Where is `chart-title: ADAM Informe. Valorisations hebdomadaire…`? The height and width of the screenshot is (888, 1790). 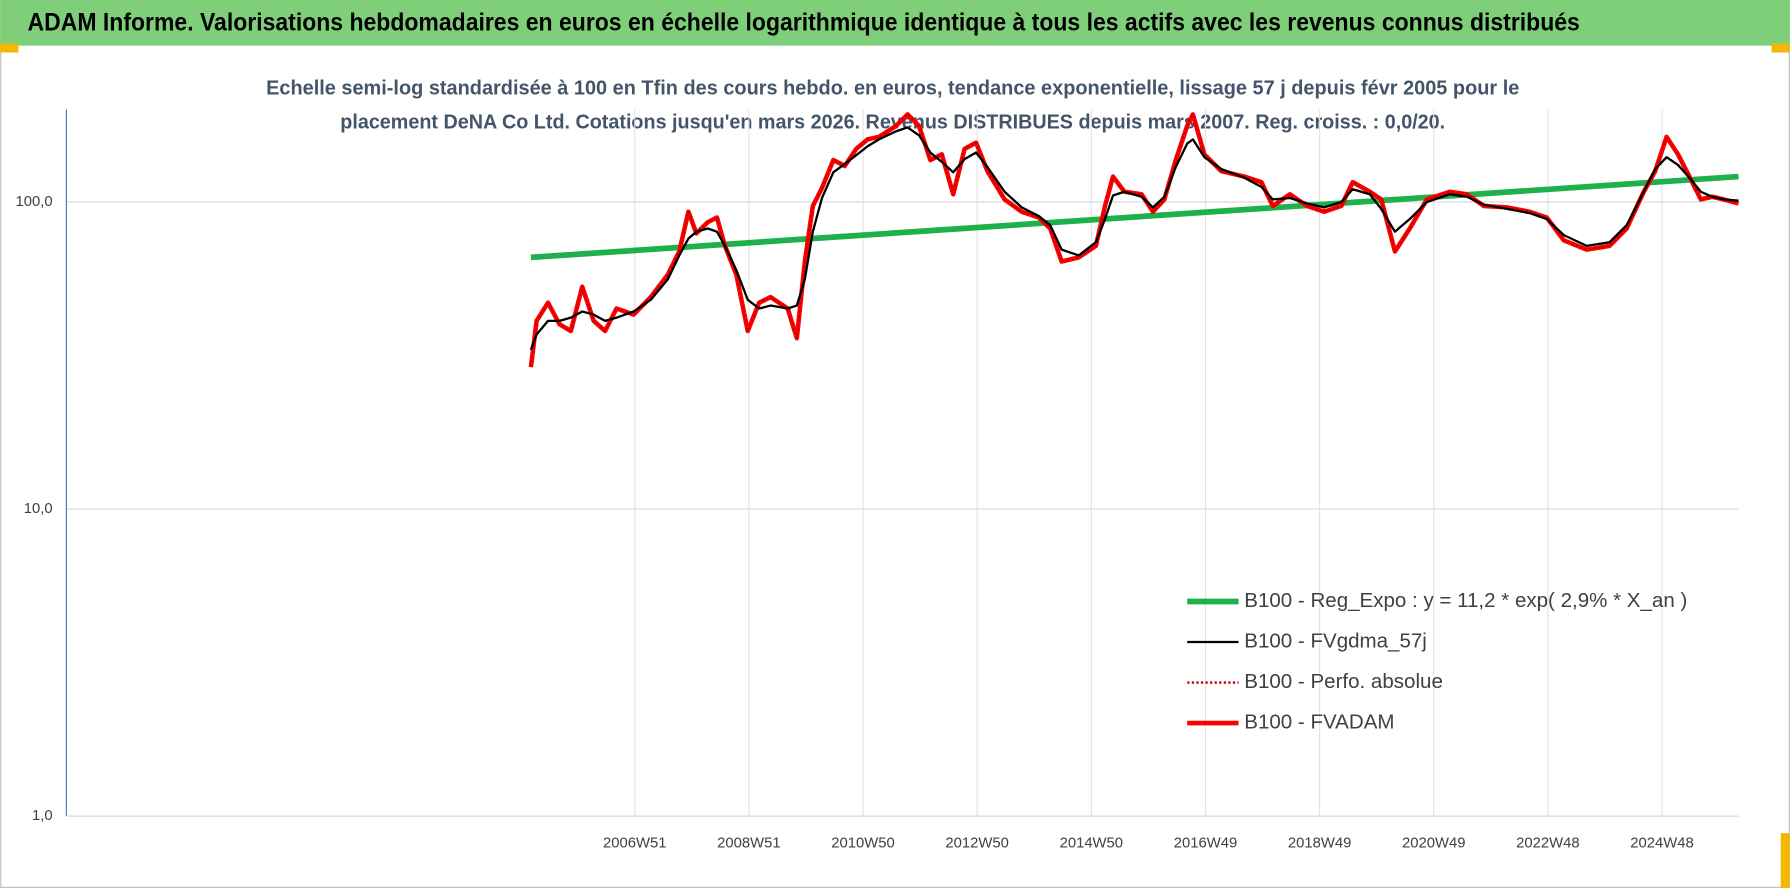
chart-title: ADAM Informe. Valorisations hebdomadaire… is located at coordinates (804, 23).